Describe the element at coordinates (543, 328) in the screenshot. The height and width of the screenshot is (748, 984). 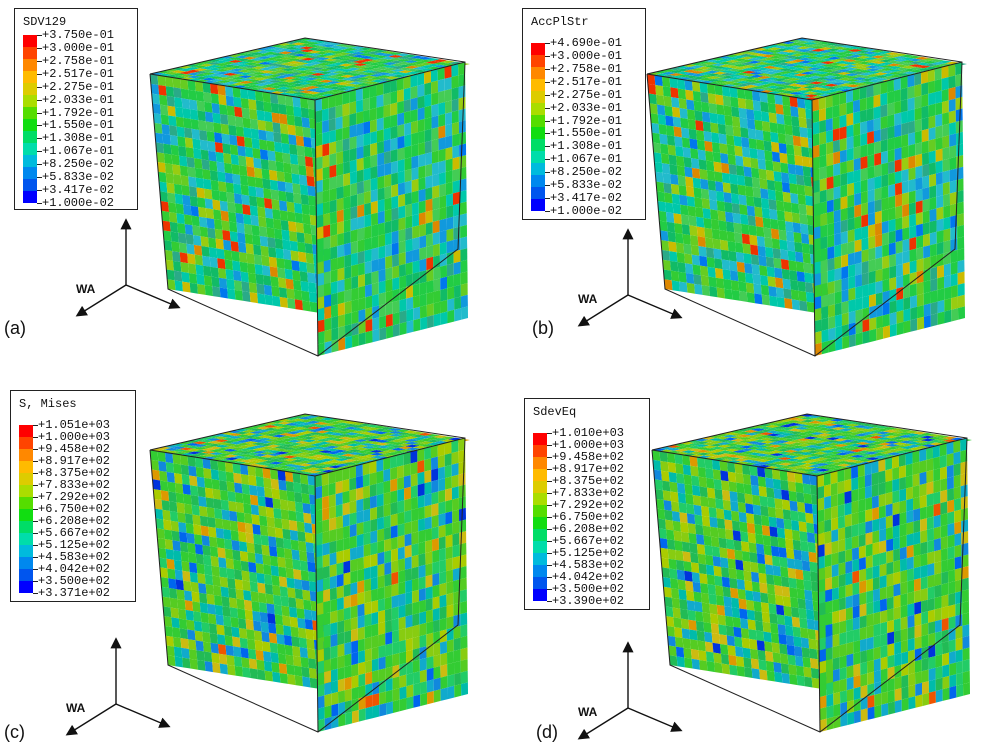
I see `panel-label-b: (b)` at that location.